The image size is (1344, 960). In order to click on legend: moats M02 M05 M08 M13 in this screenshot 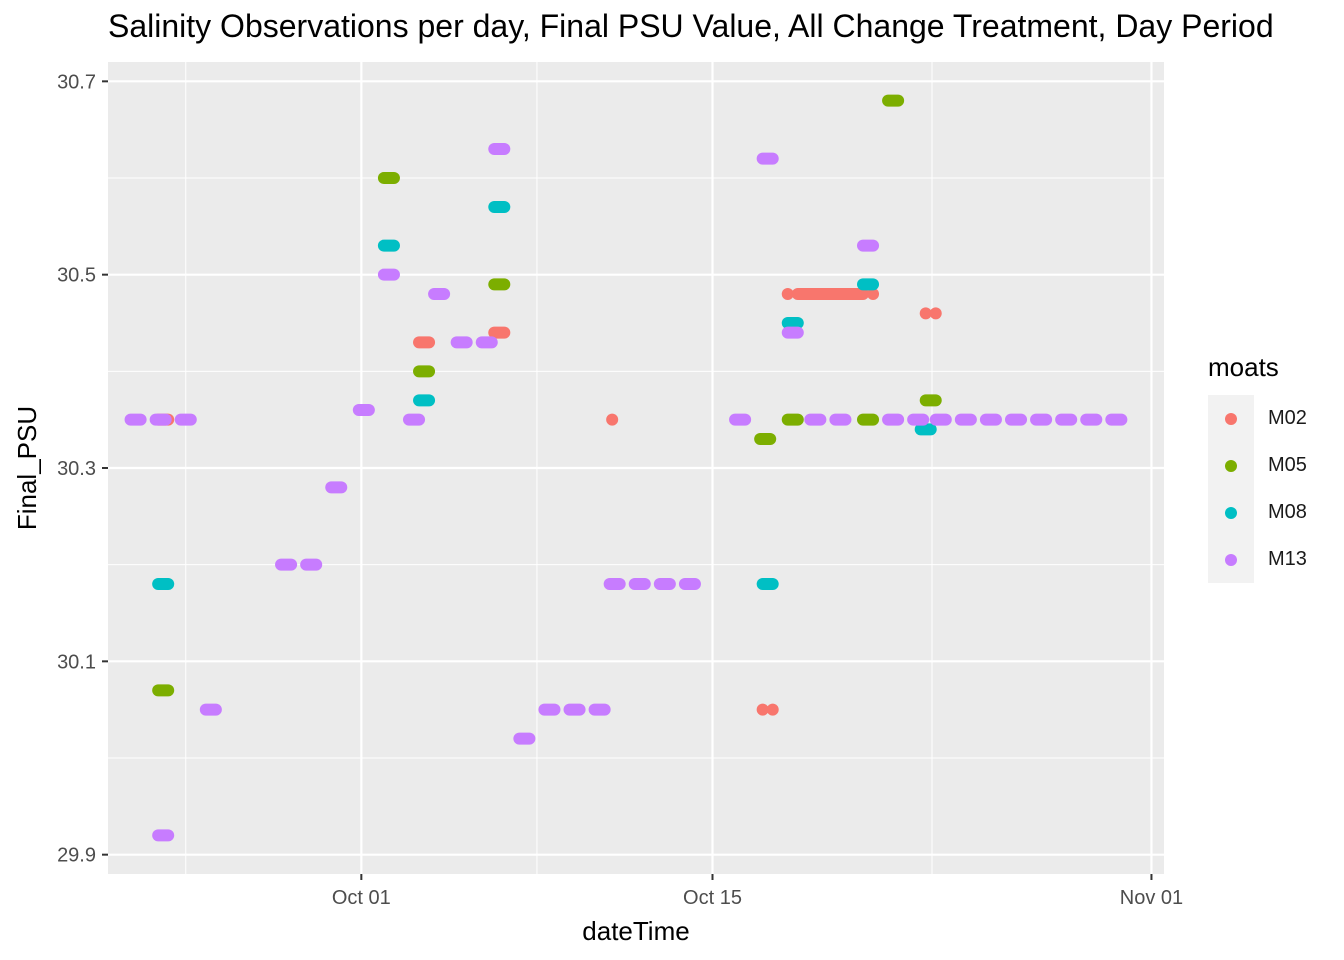, I will do `click(1257, 467)`.